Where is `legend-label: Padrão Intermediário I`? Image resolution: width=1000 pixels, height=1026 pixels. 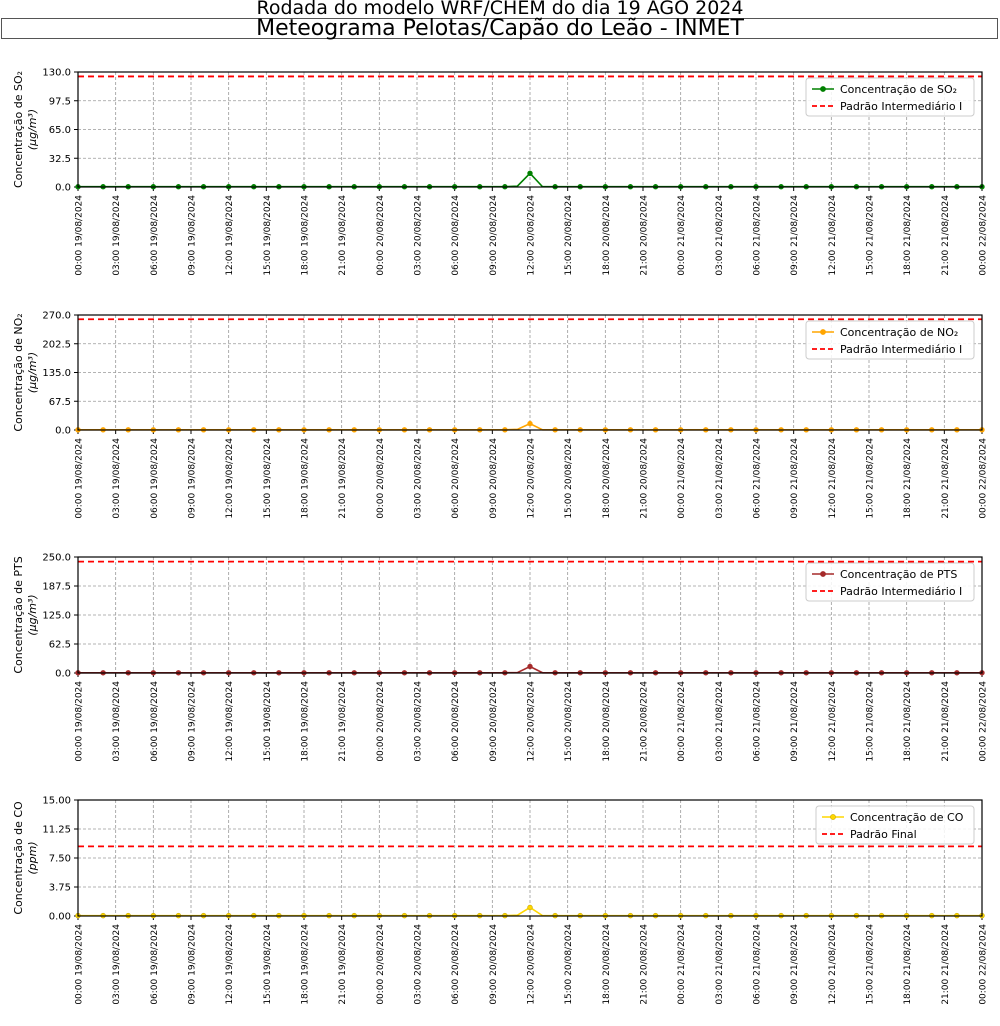 legend-label: Padrão Intermediário I is located at coordinates (901, 106).